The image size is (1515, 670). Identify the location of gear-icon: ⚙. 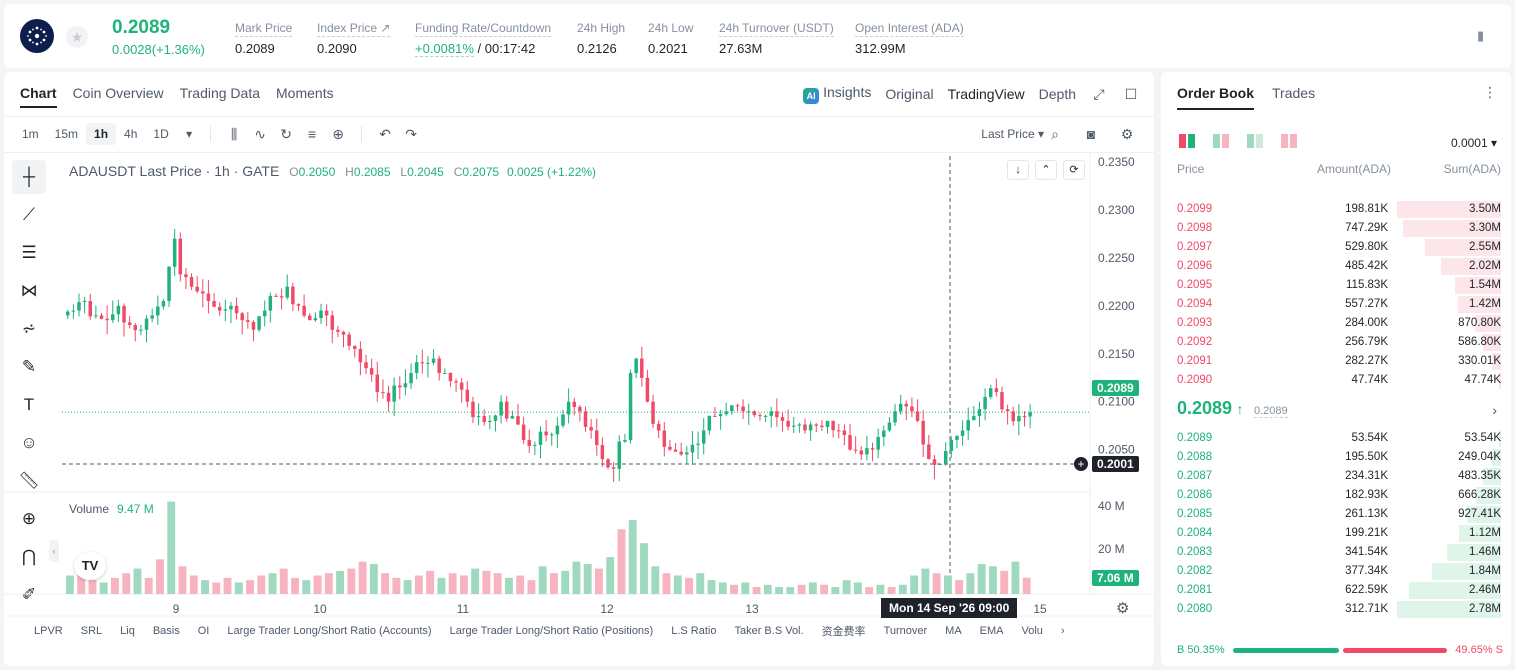
(1127, 133).